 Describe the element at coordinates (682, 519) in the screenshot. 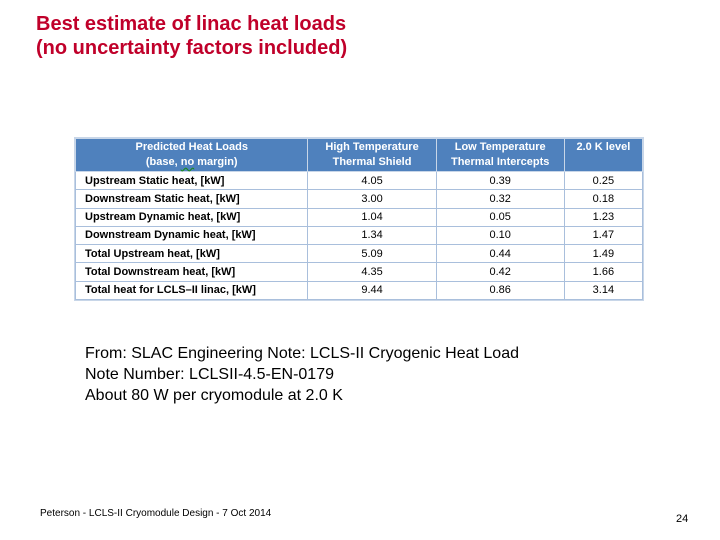

I see `page-number: 24` at that location.